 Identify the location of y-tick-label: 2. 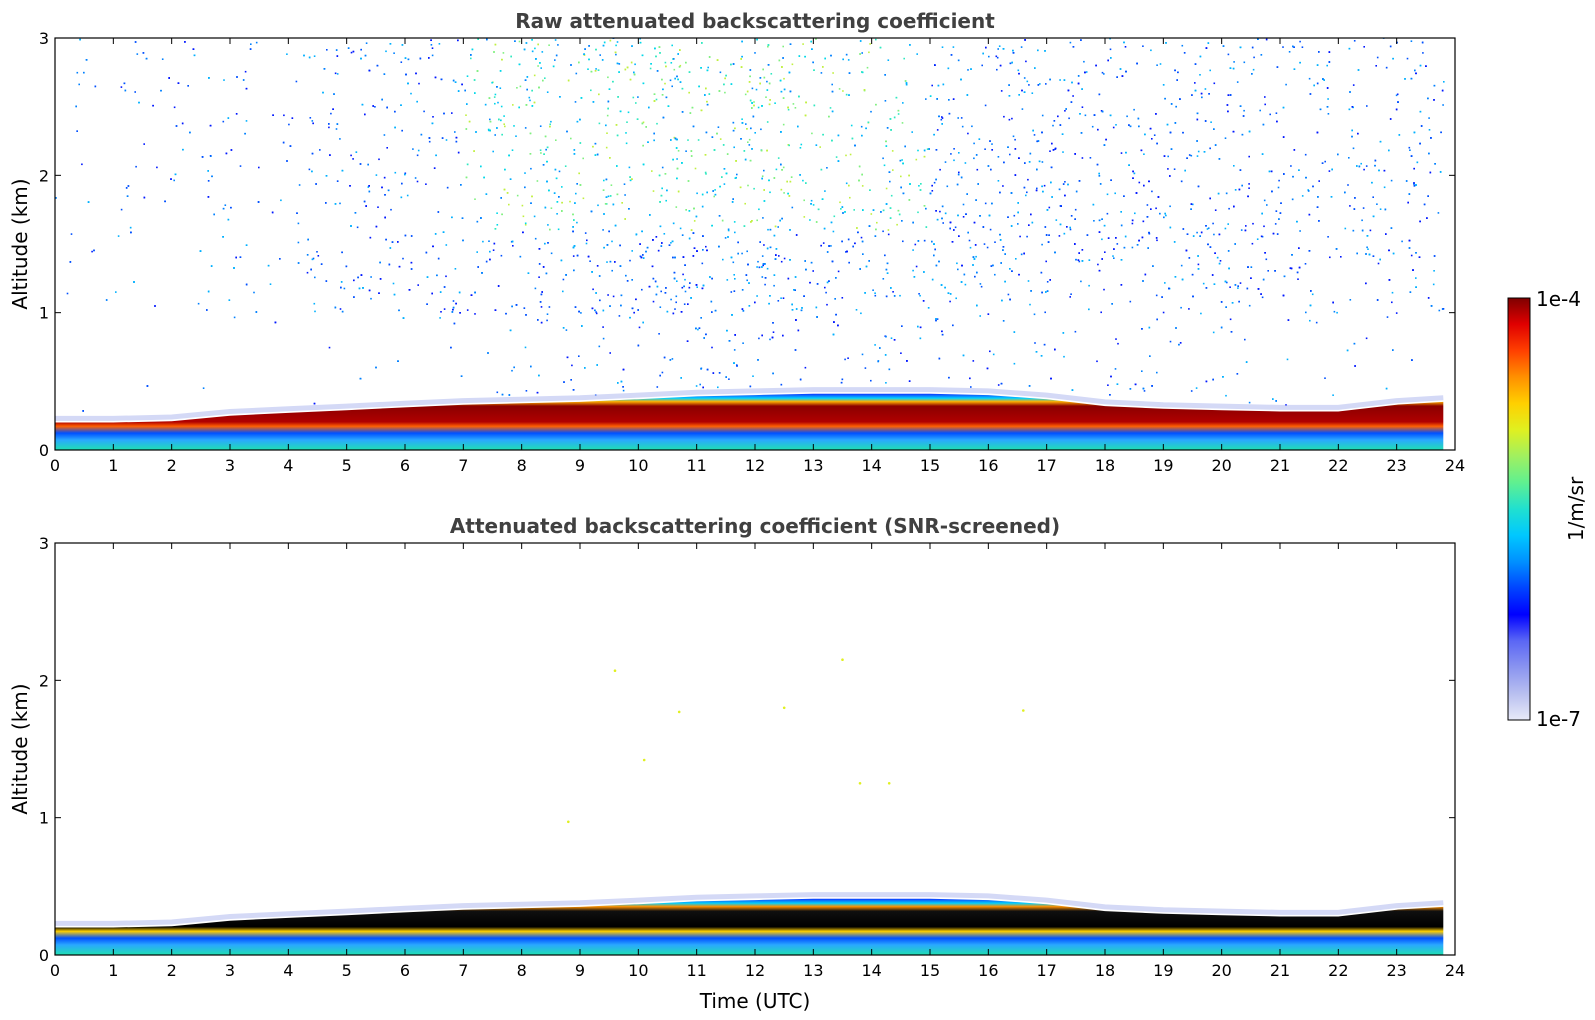
(44, 175).